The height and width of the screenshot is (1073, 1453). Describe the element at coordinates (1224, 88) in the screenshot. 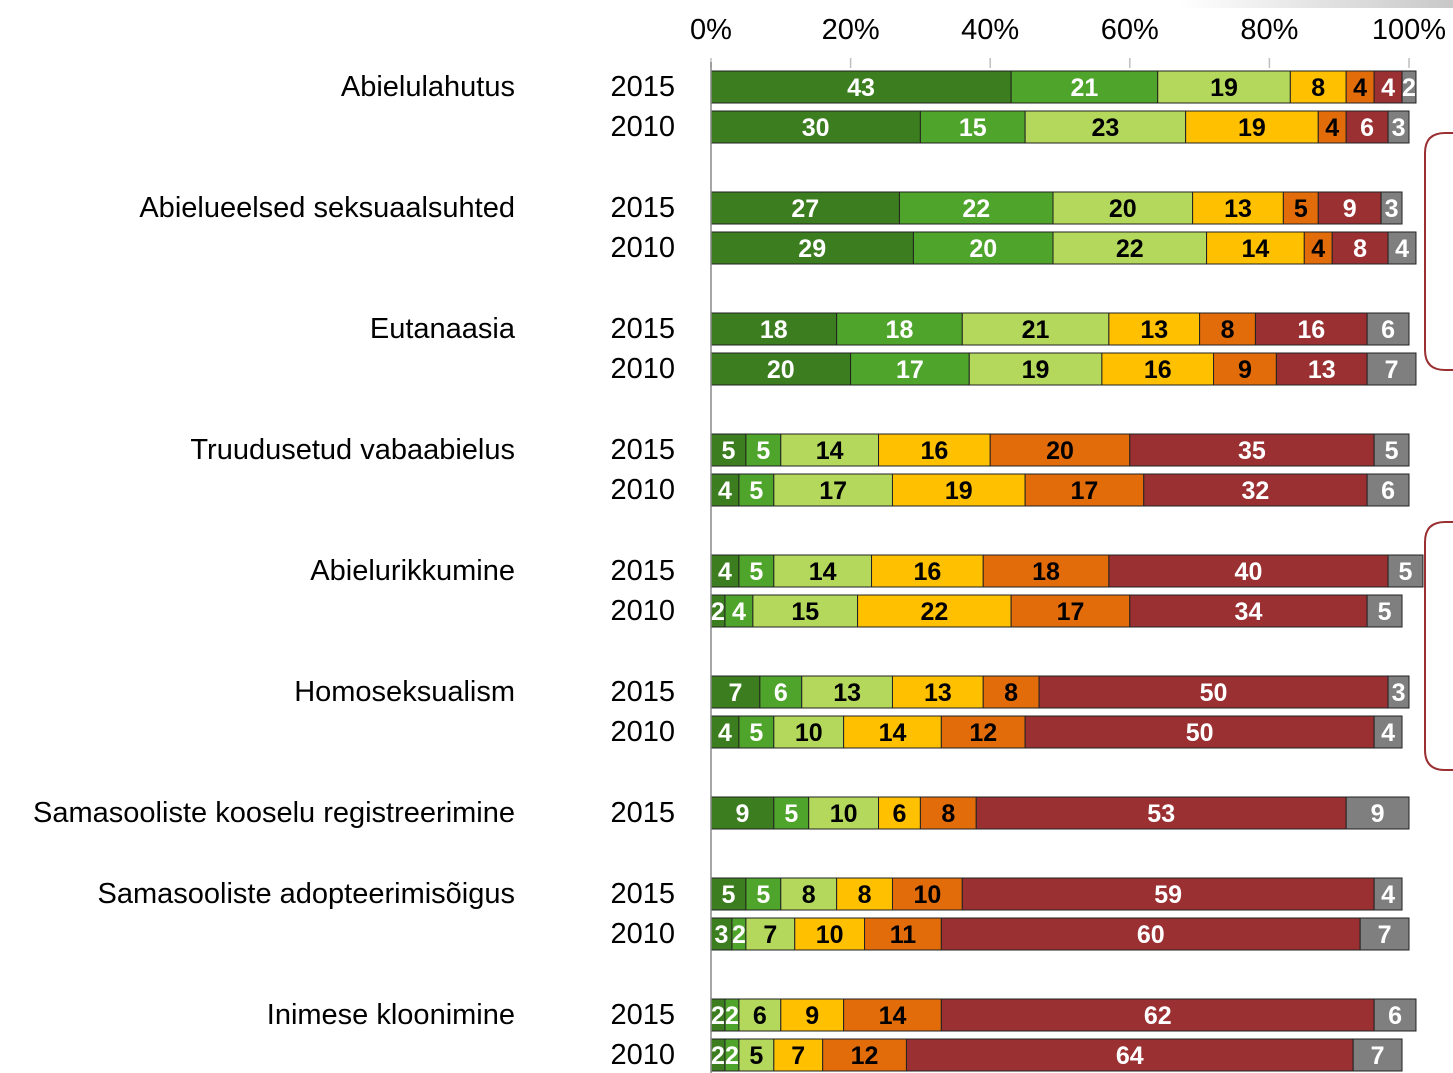

I see `value-label: 19` at that location.